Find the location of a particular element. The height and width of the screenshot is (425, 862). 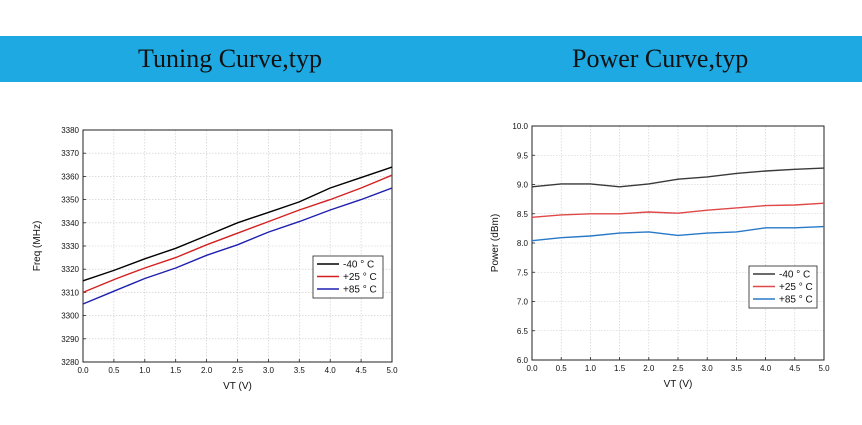

y-tick-label: 7.0 is located at coordinates (523, 302).